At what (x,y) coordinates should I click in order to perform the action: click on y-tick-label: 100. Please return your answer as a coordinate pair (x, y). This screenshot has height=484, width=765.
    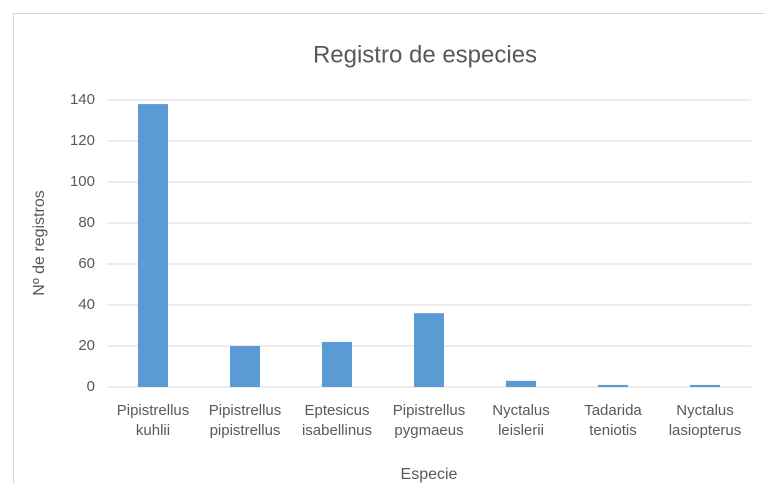
    Looking at the image, I should click on (82, 181).